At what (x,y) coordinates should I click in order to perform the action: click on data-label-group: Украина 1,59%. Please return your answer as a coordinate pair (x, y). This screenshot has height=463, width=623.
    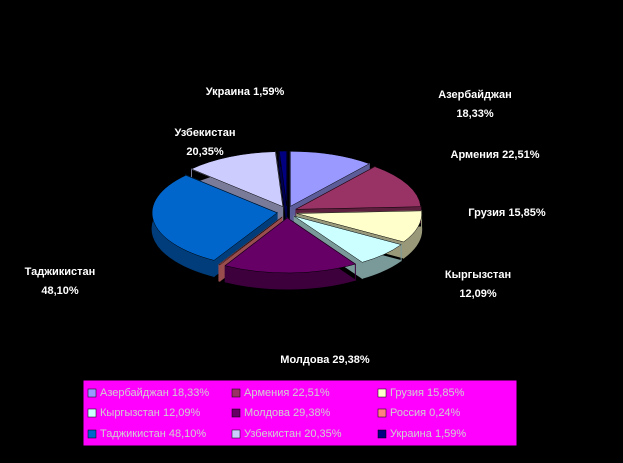
    Looking at the image, I should click on (245, 92).